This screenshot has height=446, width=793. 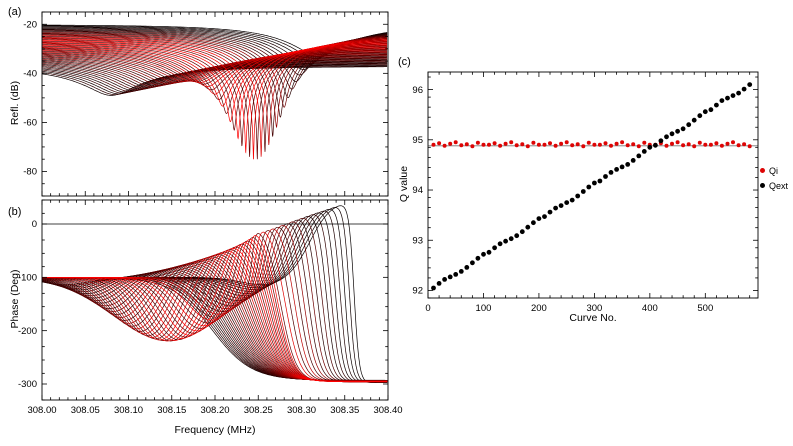 What do you see at coordinates (417, 291) in the screenshot?
I see `svg-text: 92` at bounding box center [417, 291].